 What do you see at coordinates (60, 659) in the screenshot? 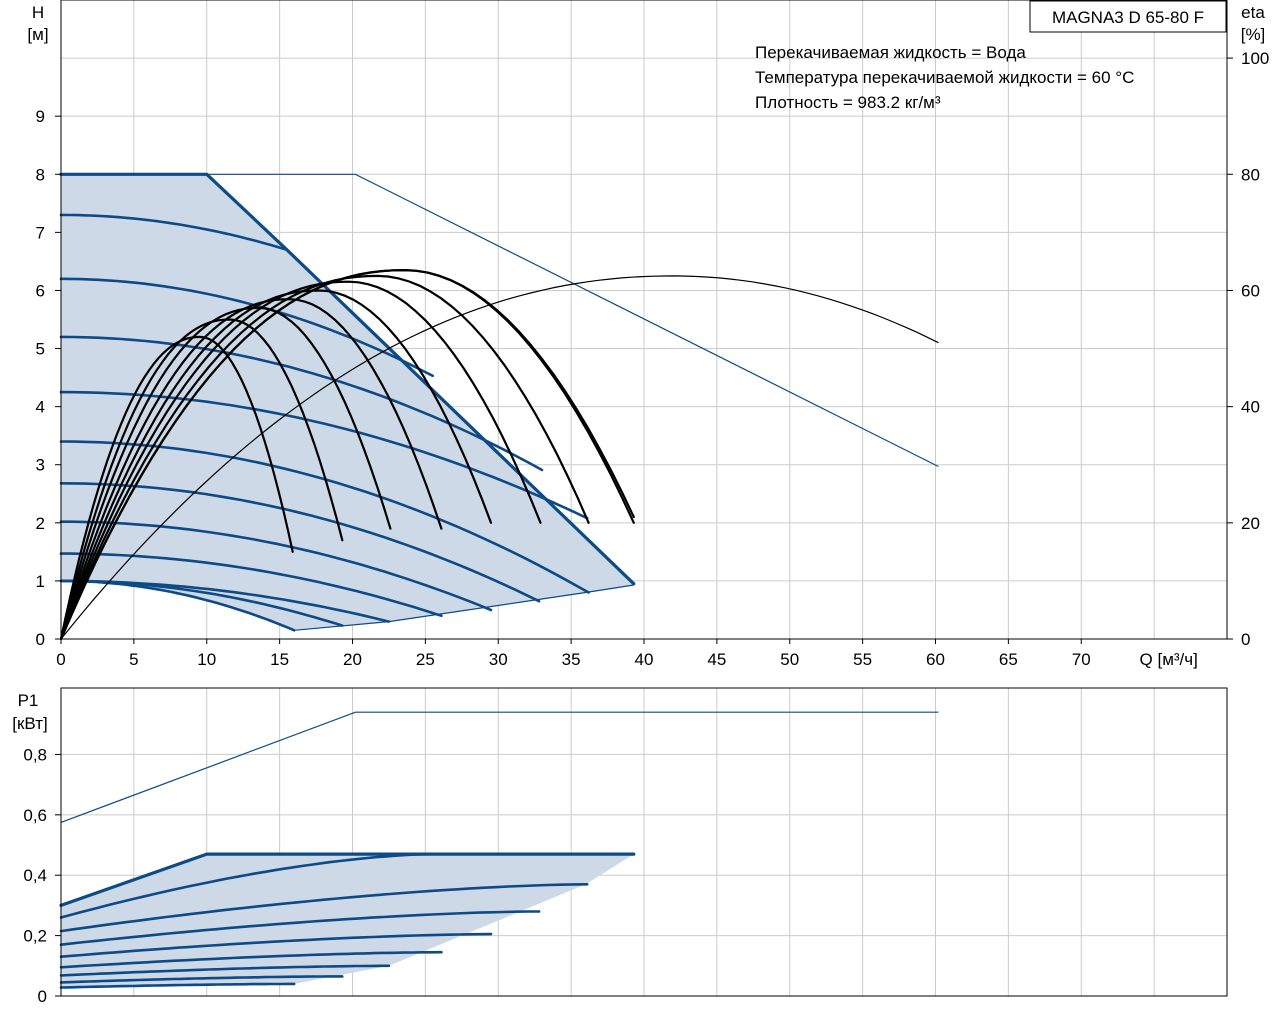
I see `x-tick-label: 0` at bounding box center [60, 659].